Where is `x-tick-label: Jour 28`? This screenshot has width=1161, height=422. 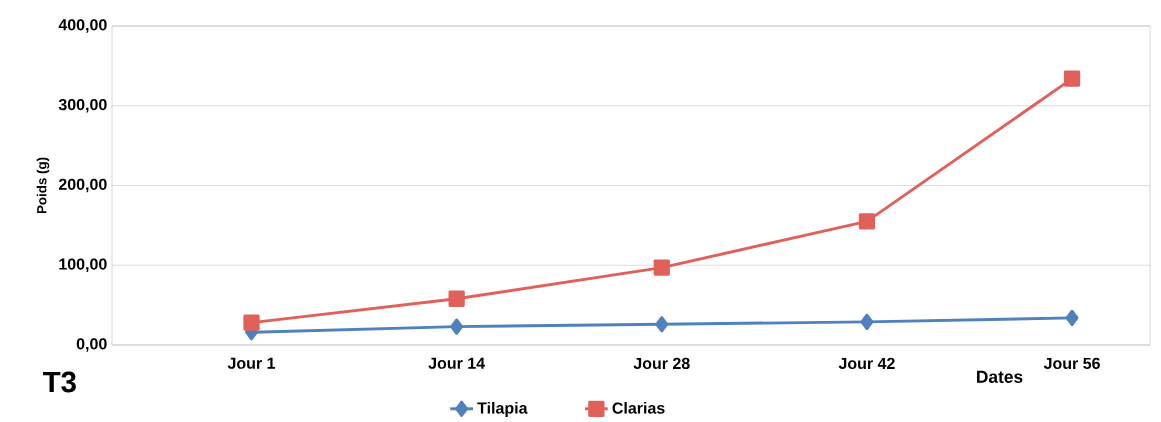
x-tick-label: Jour 28 is located at coordinates (661, 363).